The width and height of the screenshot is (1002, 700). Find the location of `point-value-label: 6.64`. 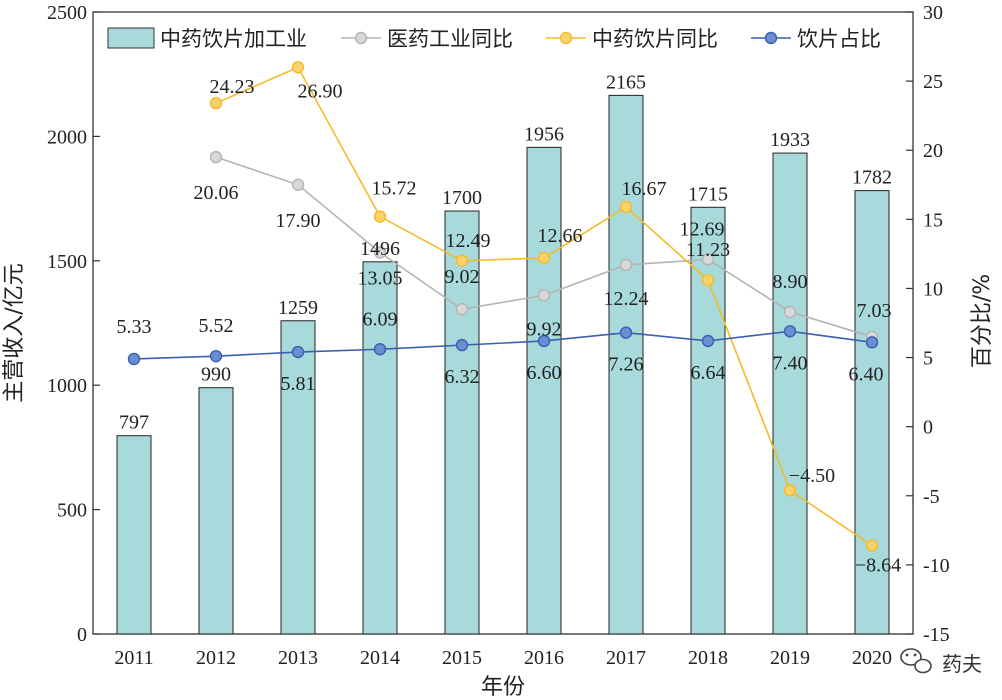

point-value-label: 6.64 is located at coordinates (708, 373).